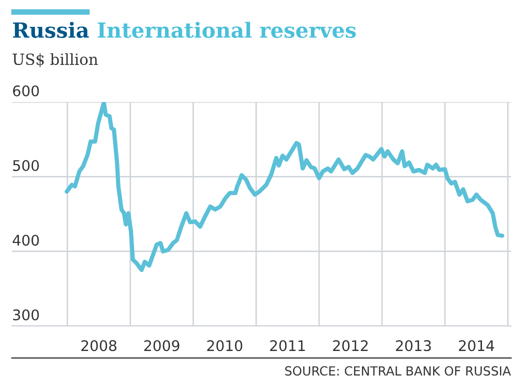 This screenshot has height=383, width=529. What do you see at coordinates (98, 346) in the screenshot?
I see `x-tick-label: 2008` at bounding box center [98, 346].